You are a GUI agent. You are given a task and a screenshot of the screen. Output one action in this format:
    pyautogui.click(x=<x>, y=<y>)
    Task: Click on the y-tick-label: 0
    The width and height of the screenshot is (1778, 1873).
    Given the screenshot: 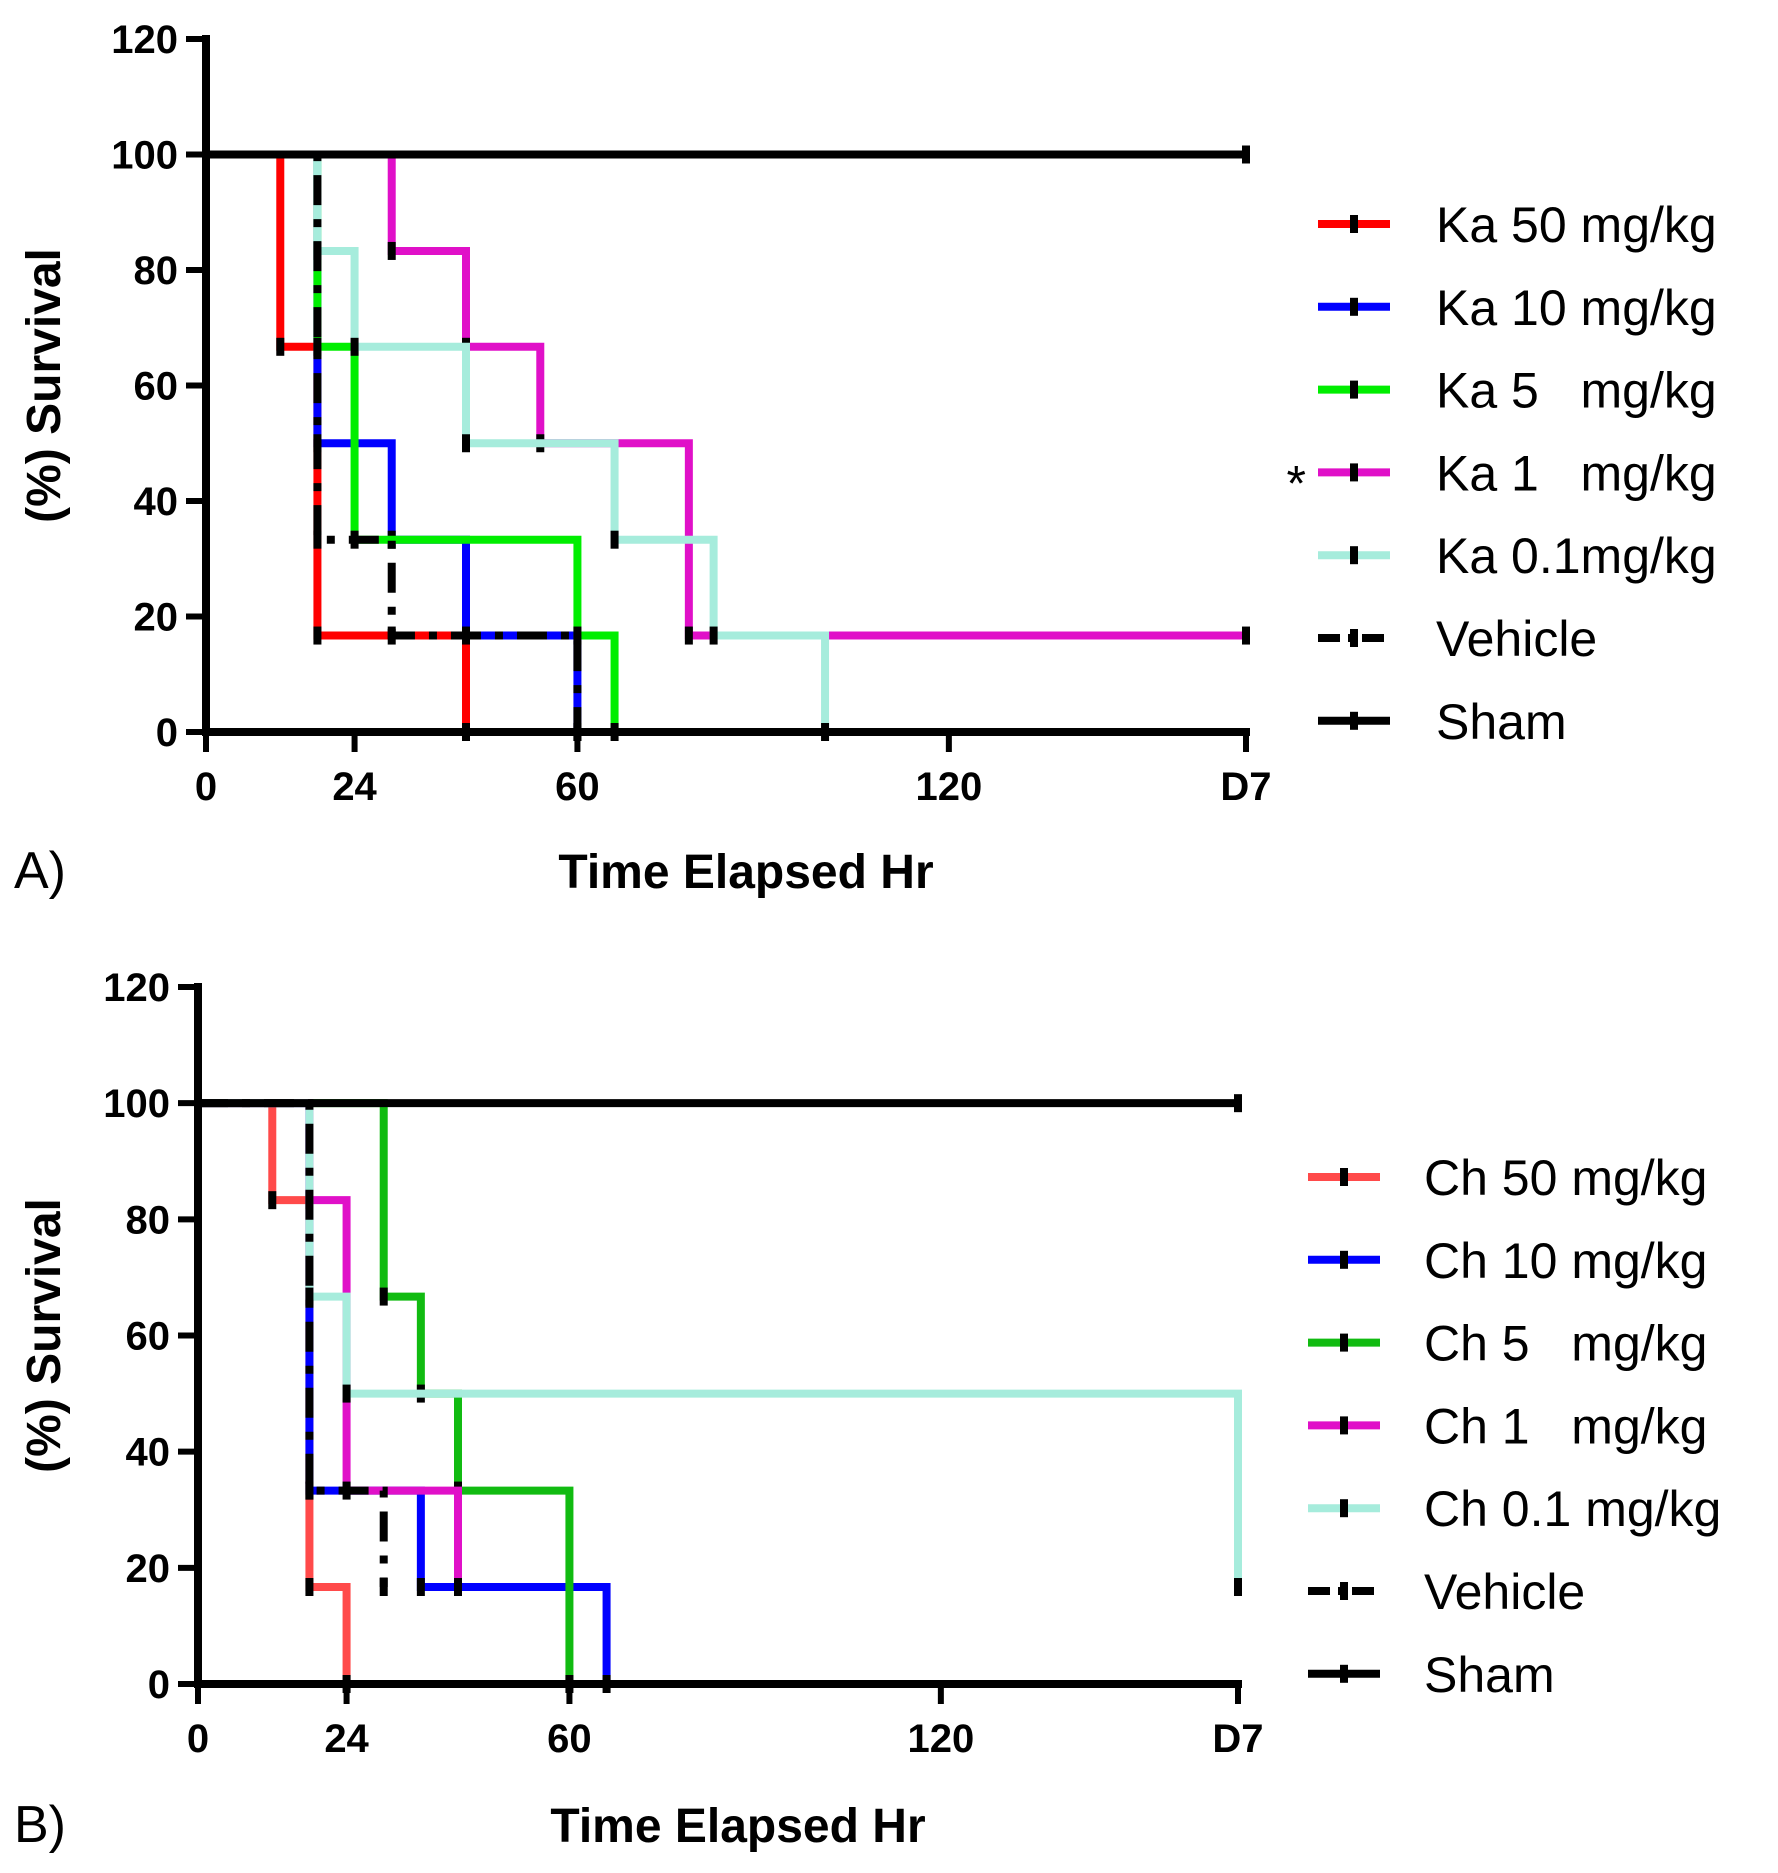 What is the action you would take?
    pyautogui.click(x=159, y=1685)
    